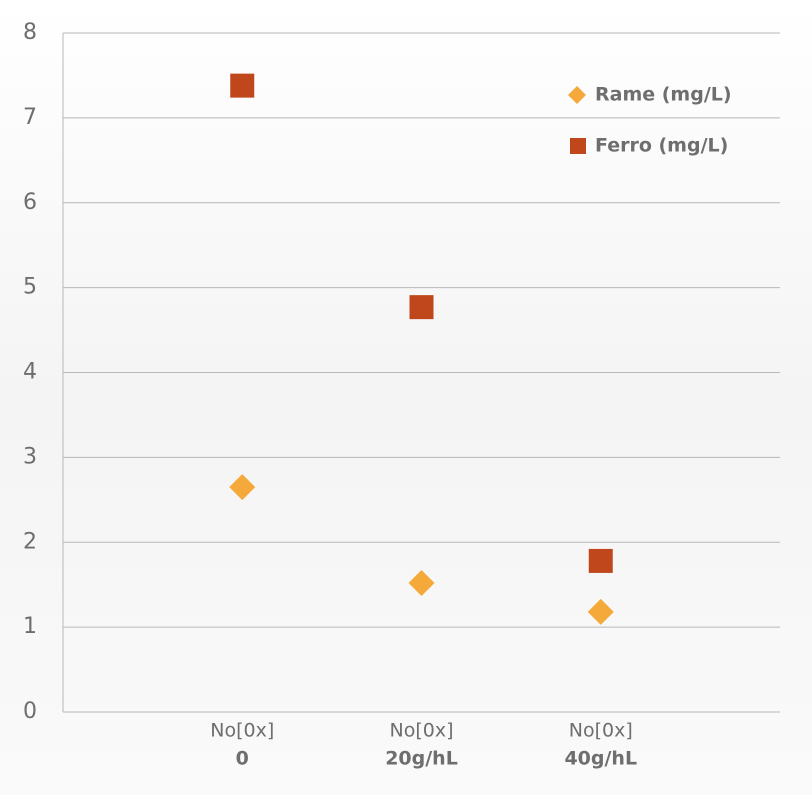  What do you see at coordinates (661, 146) in the screenshot?
I see `legend-label: Ferro (mg/L)` at bounding box center [661, 146].